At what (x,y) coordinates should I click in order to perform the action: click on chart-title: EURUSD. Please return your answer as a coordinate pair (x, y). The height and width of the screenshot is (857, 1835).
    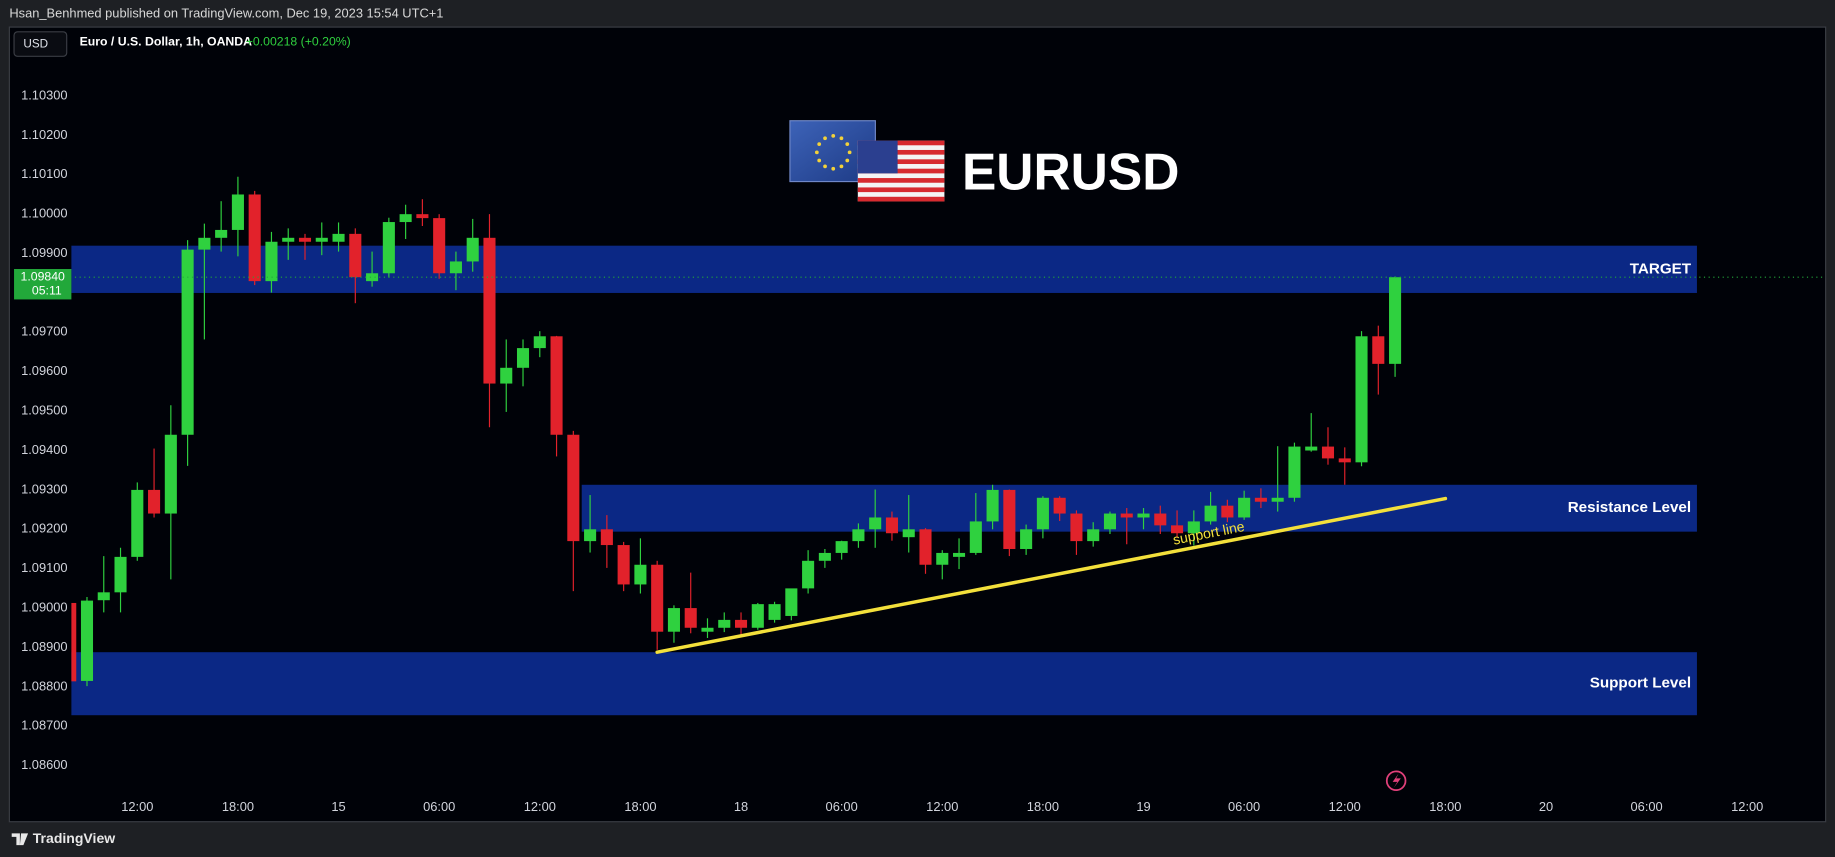
    Looking at the image, I should click on (1070, 171).